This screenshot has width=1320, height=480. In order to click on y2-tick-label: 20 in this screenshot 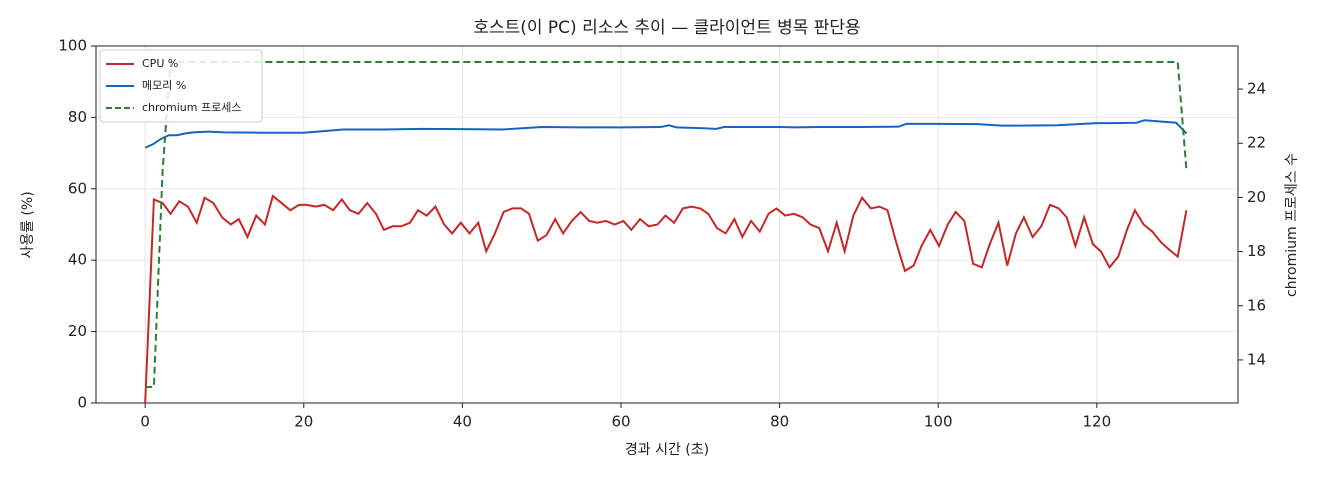, I will do `click(1256, 197)`.